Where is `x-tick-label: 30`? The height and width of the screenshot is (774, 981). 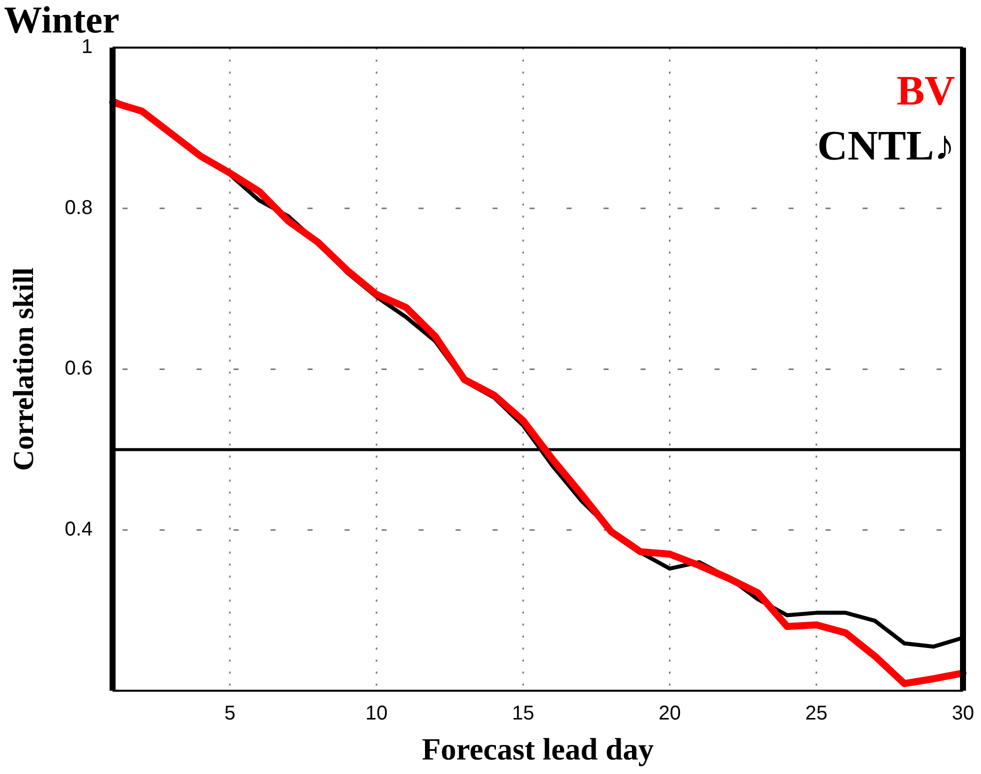 x-tick-label: 30 is located at coordinates (963, 713).